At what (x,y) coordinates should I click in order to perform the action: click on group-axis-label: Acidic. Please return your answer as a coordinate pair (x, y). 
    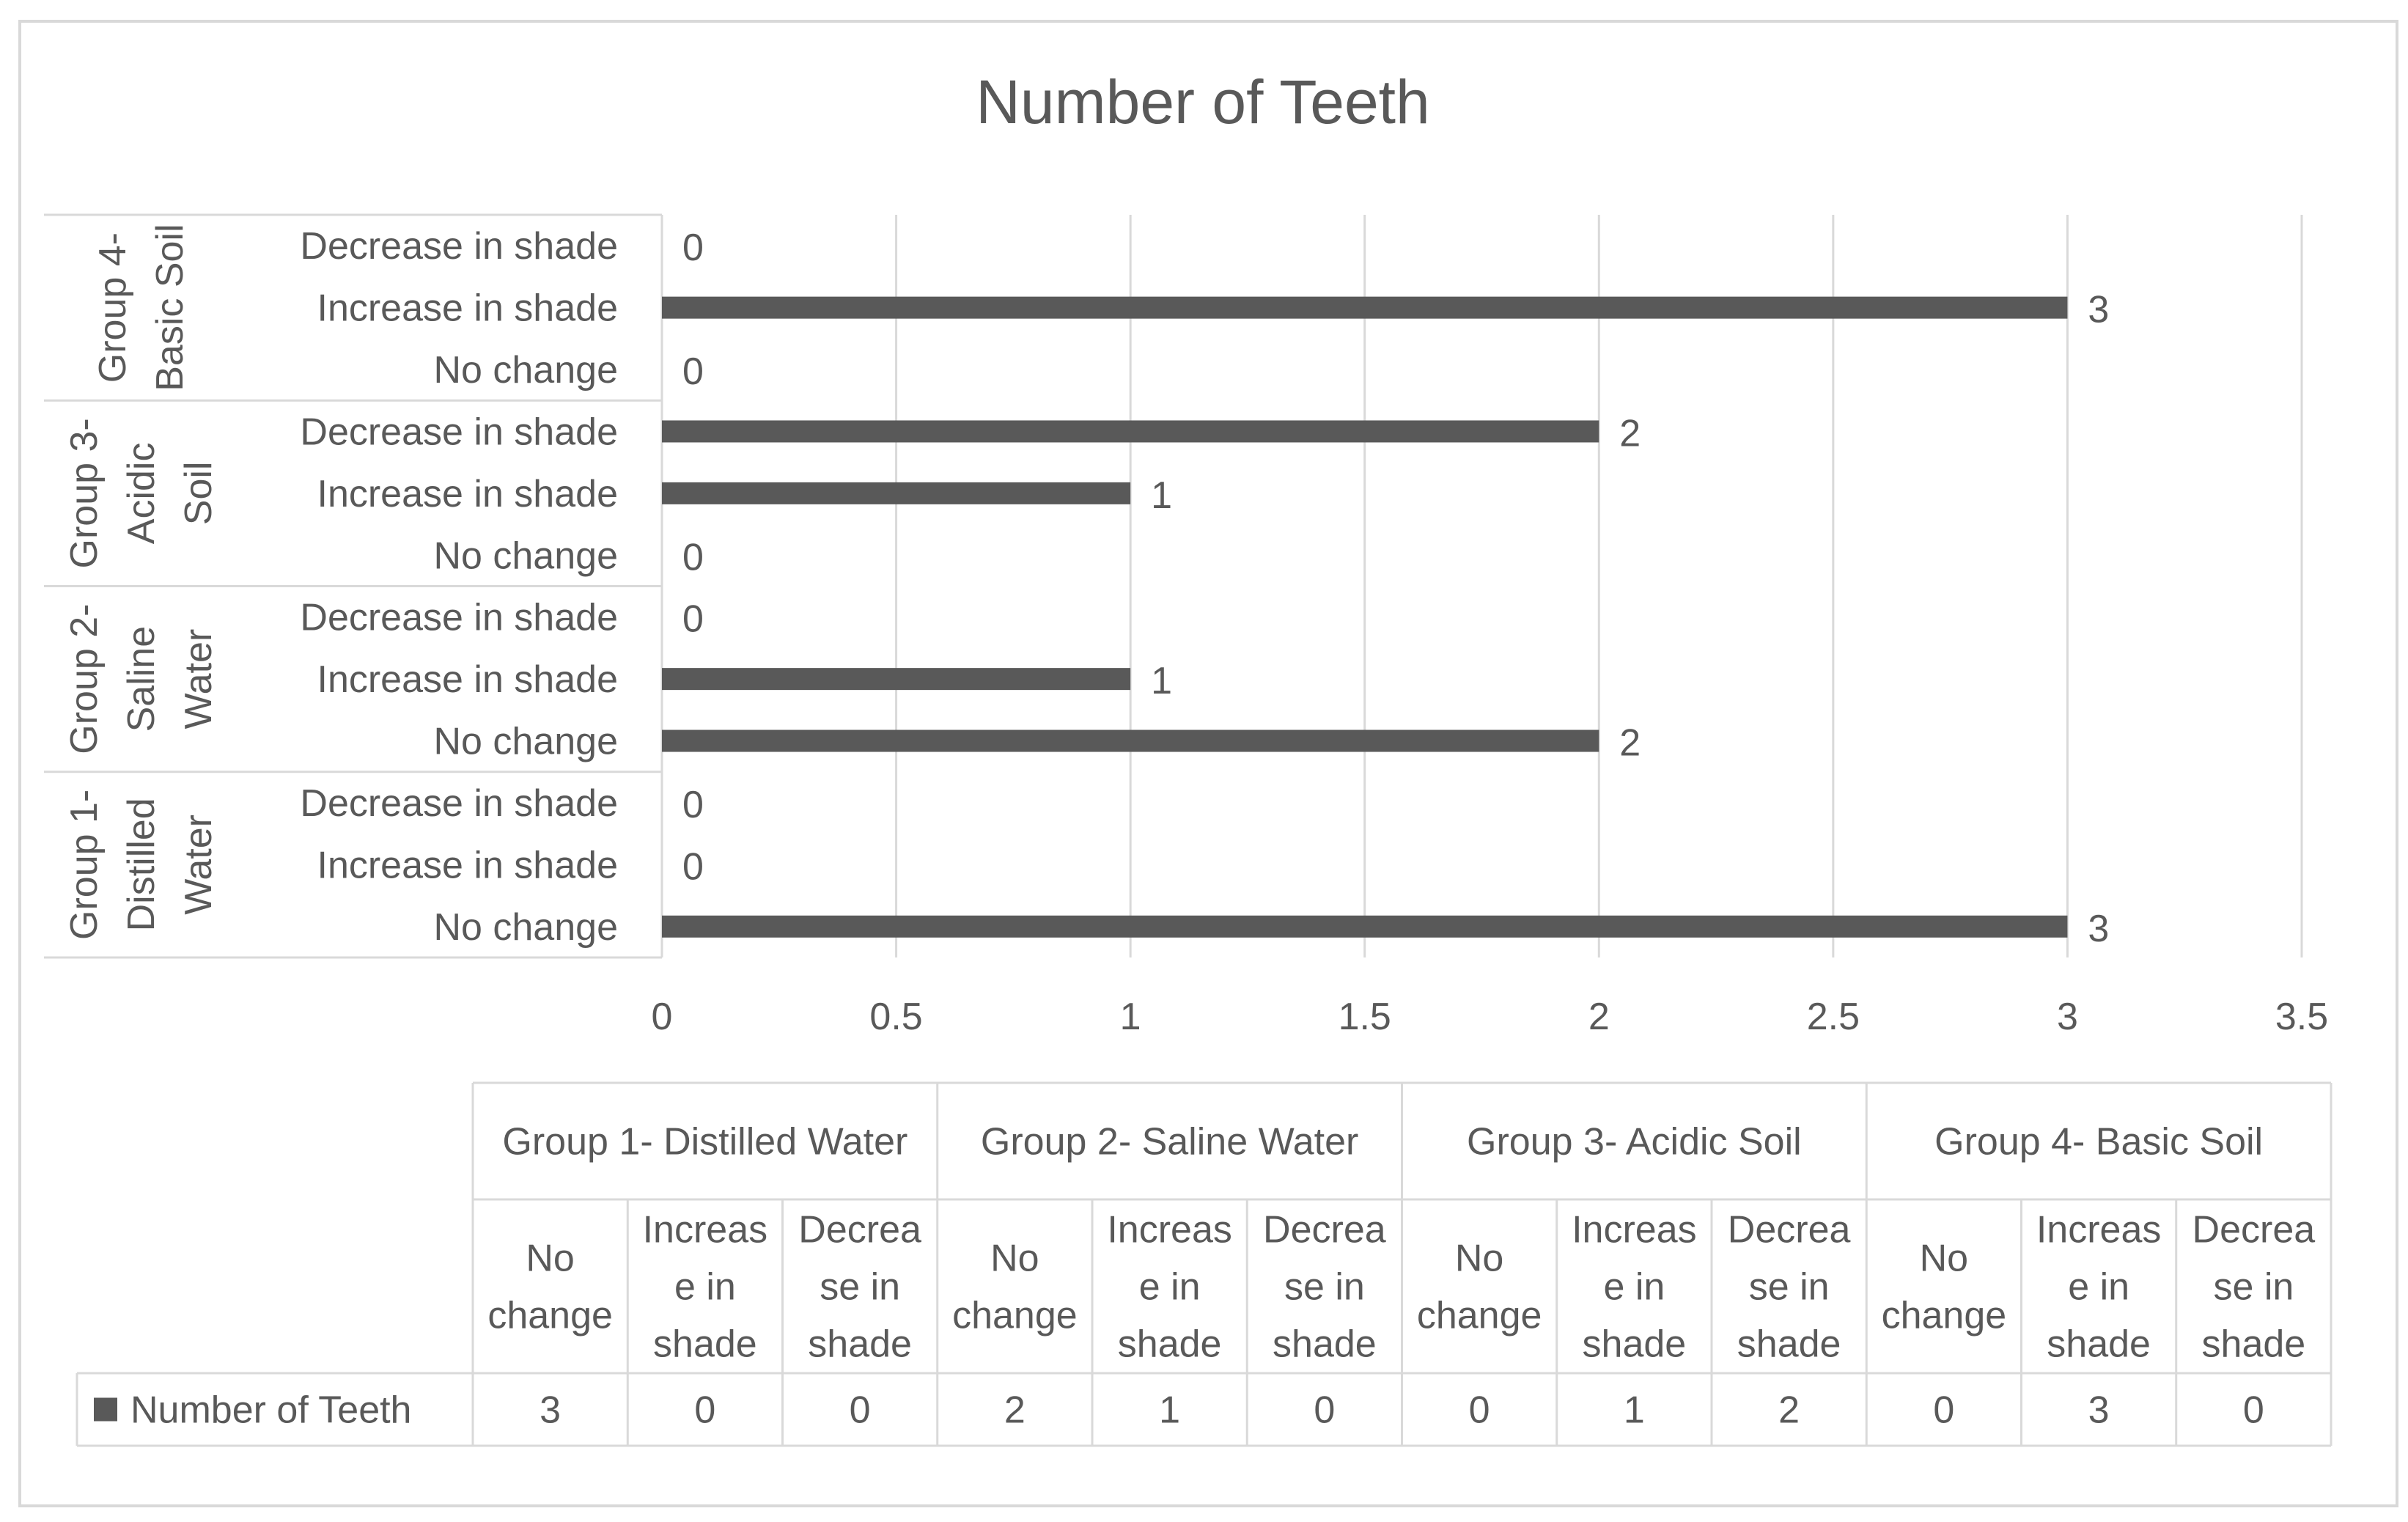
    Looking at the image, I should click on (141, 494).